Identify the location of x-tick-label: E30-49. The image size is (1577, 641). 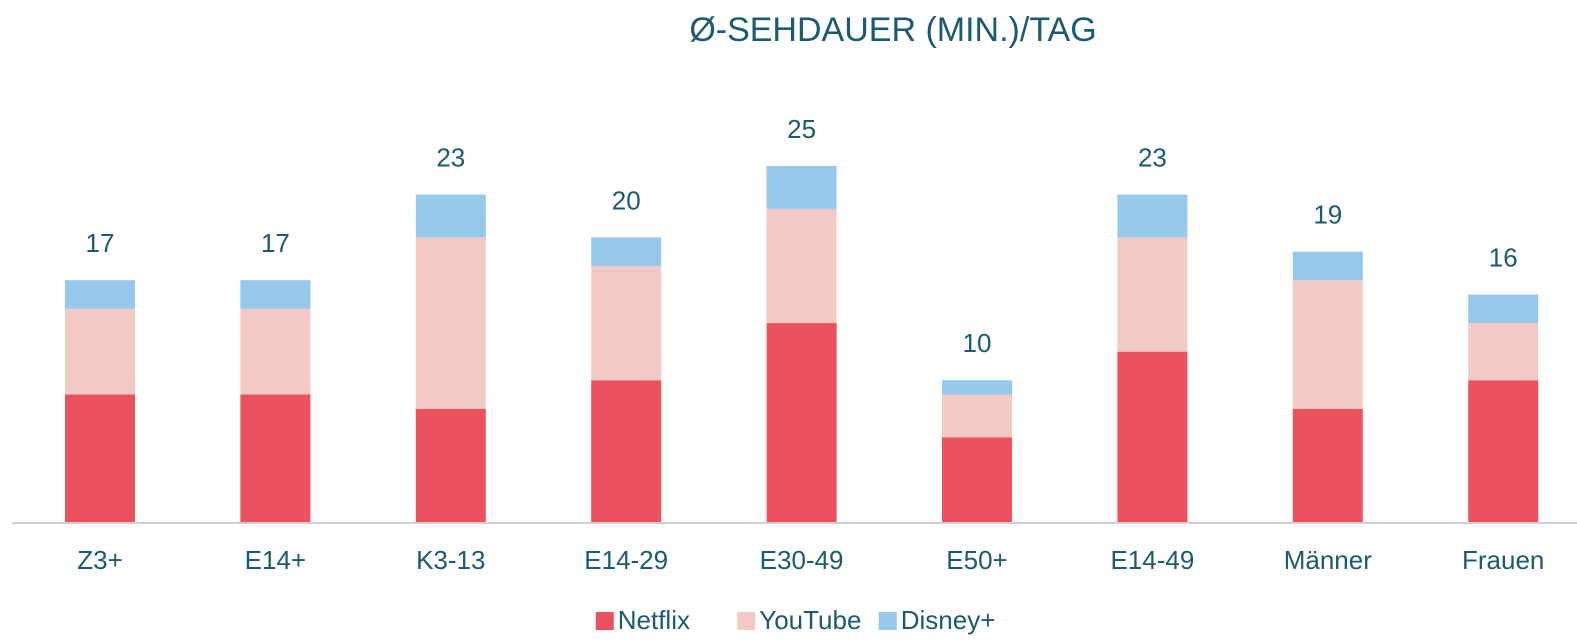
(802, 560).